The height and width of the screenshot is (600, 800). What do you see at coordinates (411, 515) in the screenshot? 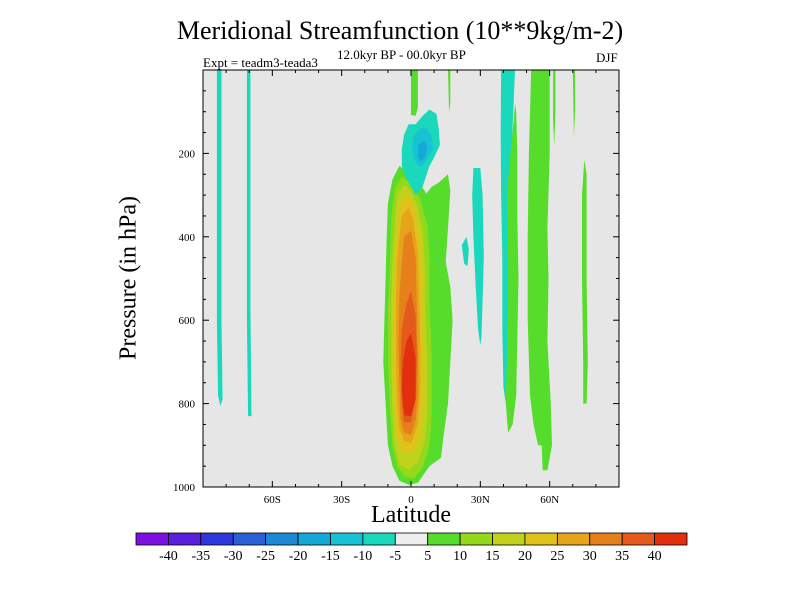
I see `x-axis-label: Latitude` at bounding box center [411, 515].